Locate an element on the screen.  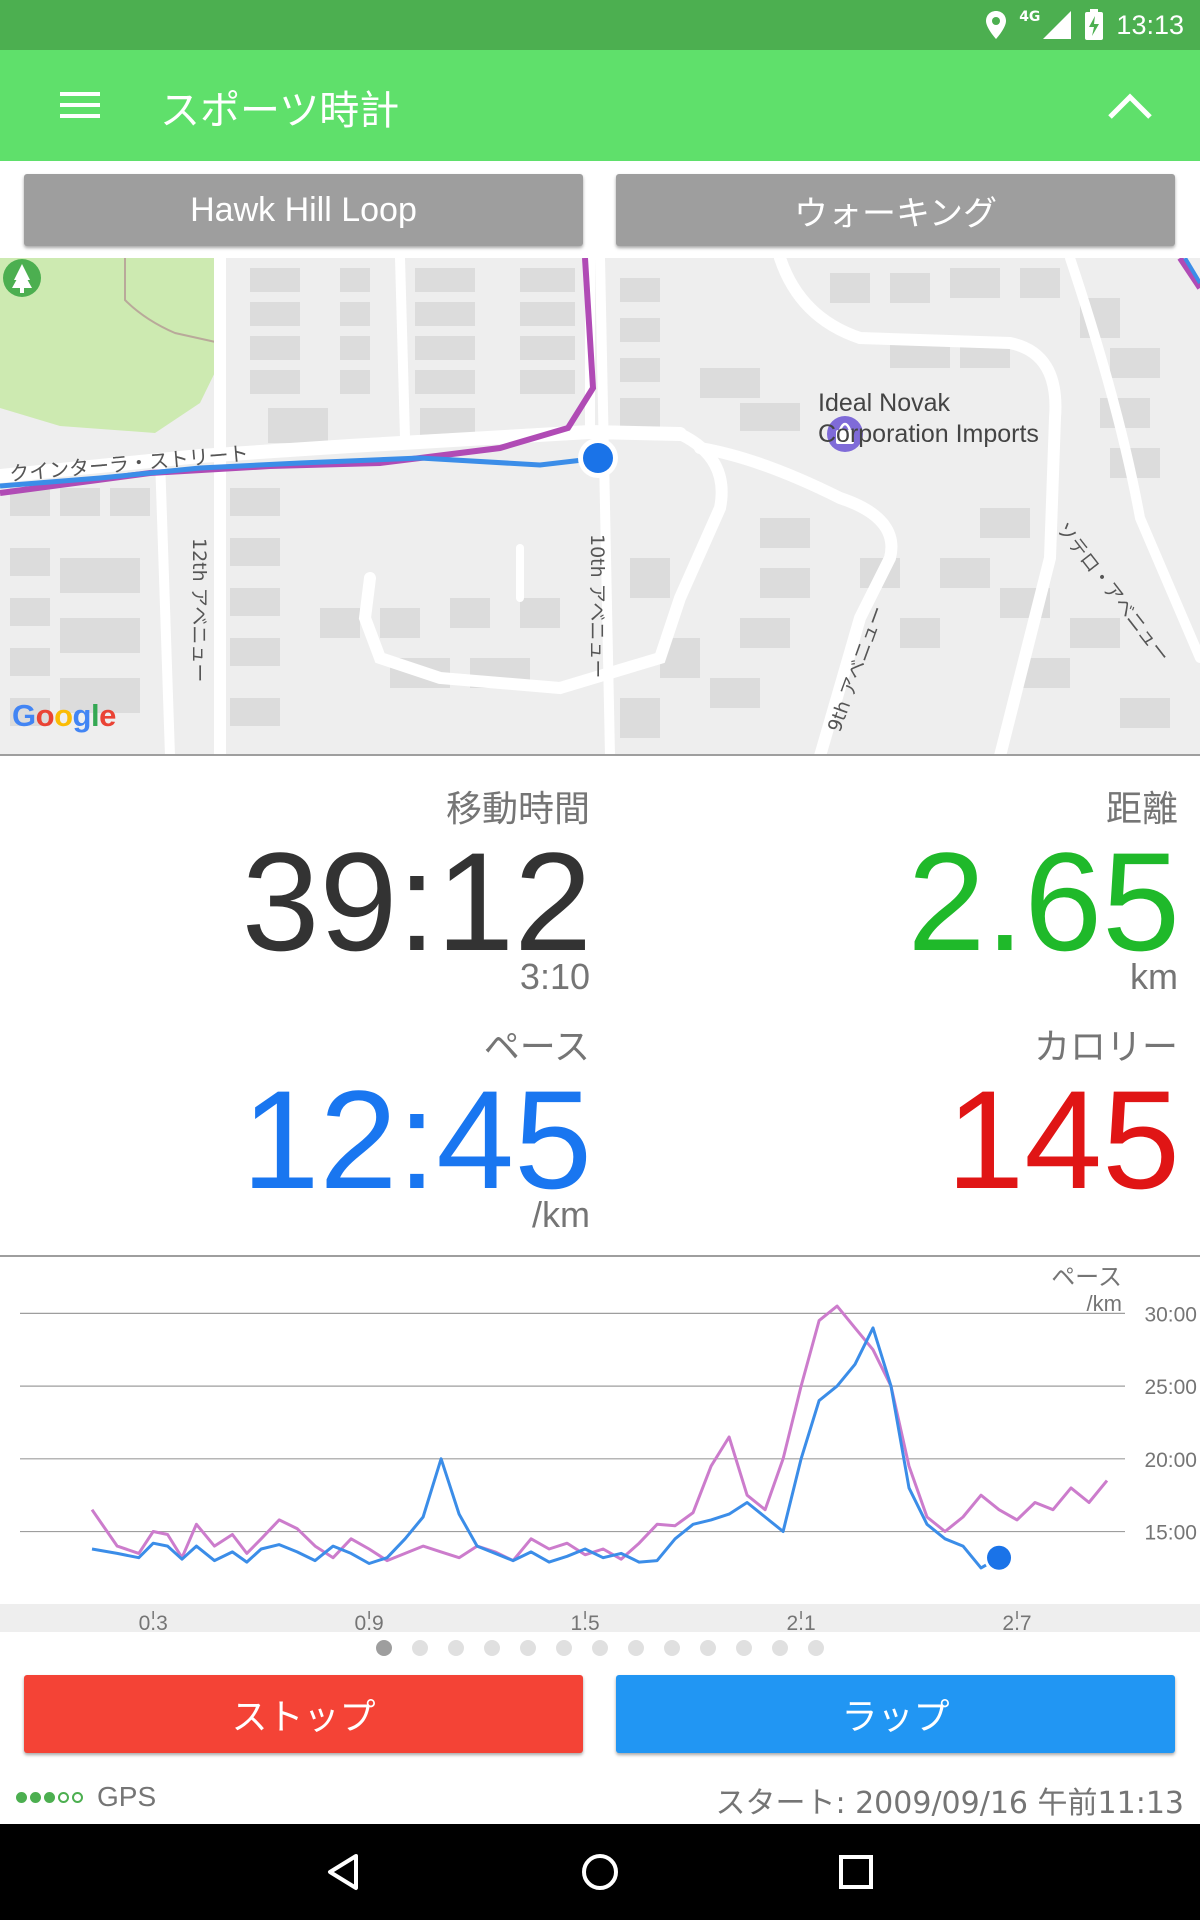
app-title: スポーツ時計 is located at coordinates (280, 111).